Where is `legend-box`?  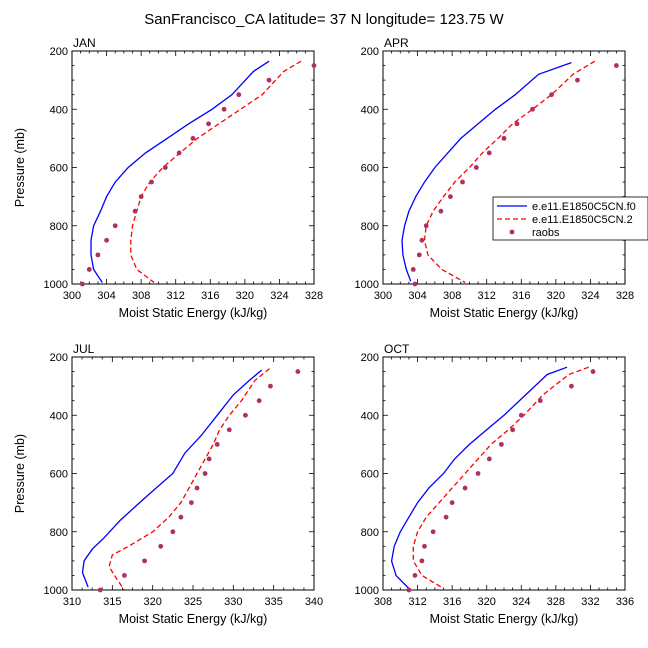
legend-box is located at coordinates (570, 218).